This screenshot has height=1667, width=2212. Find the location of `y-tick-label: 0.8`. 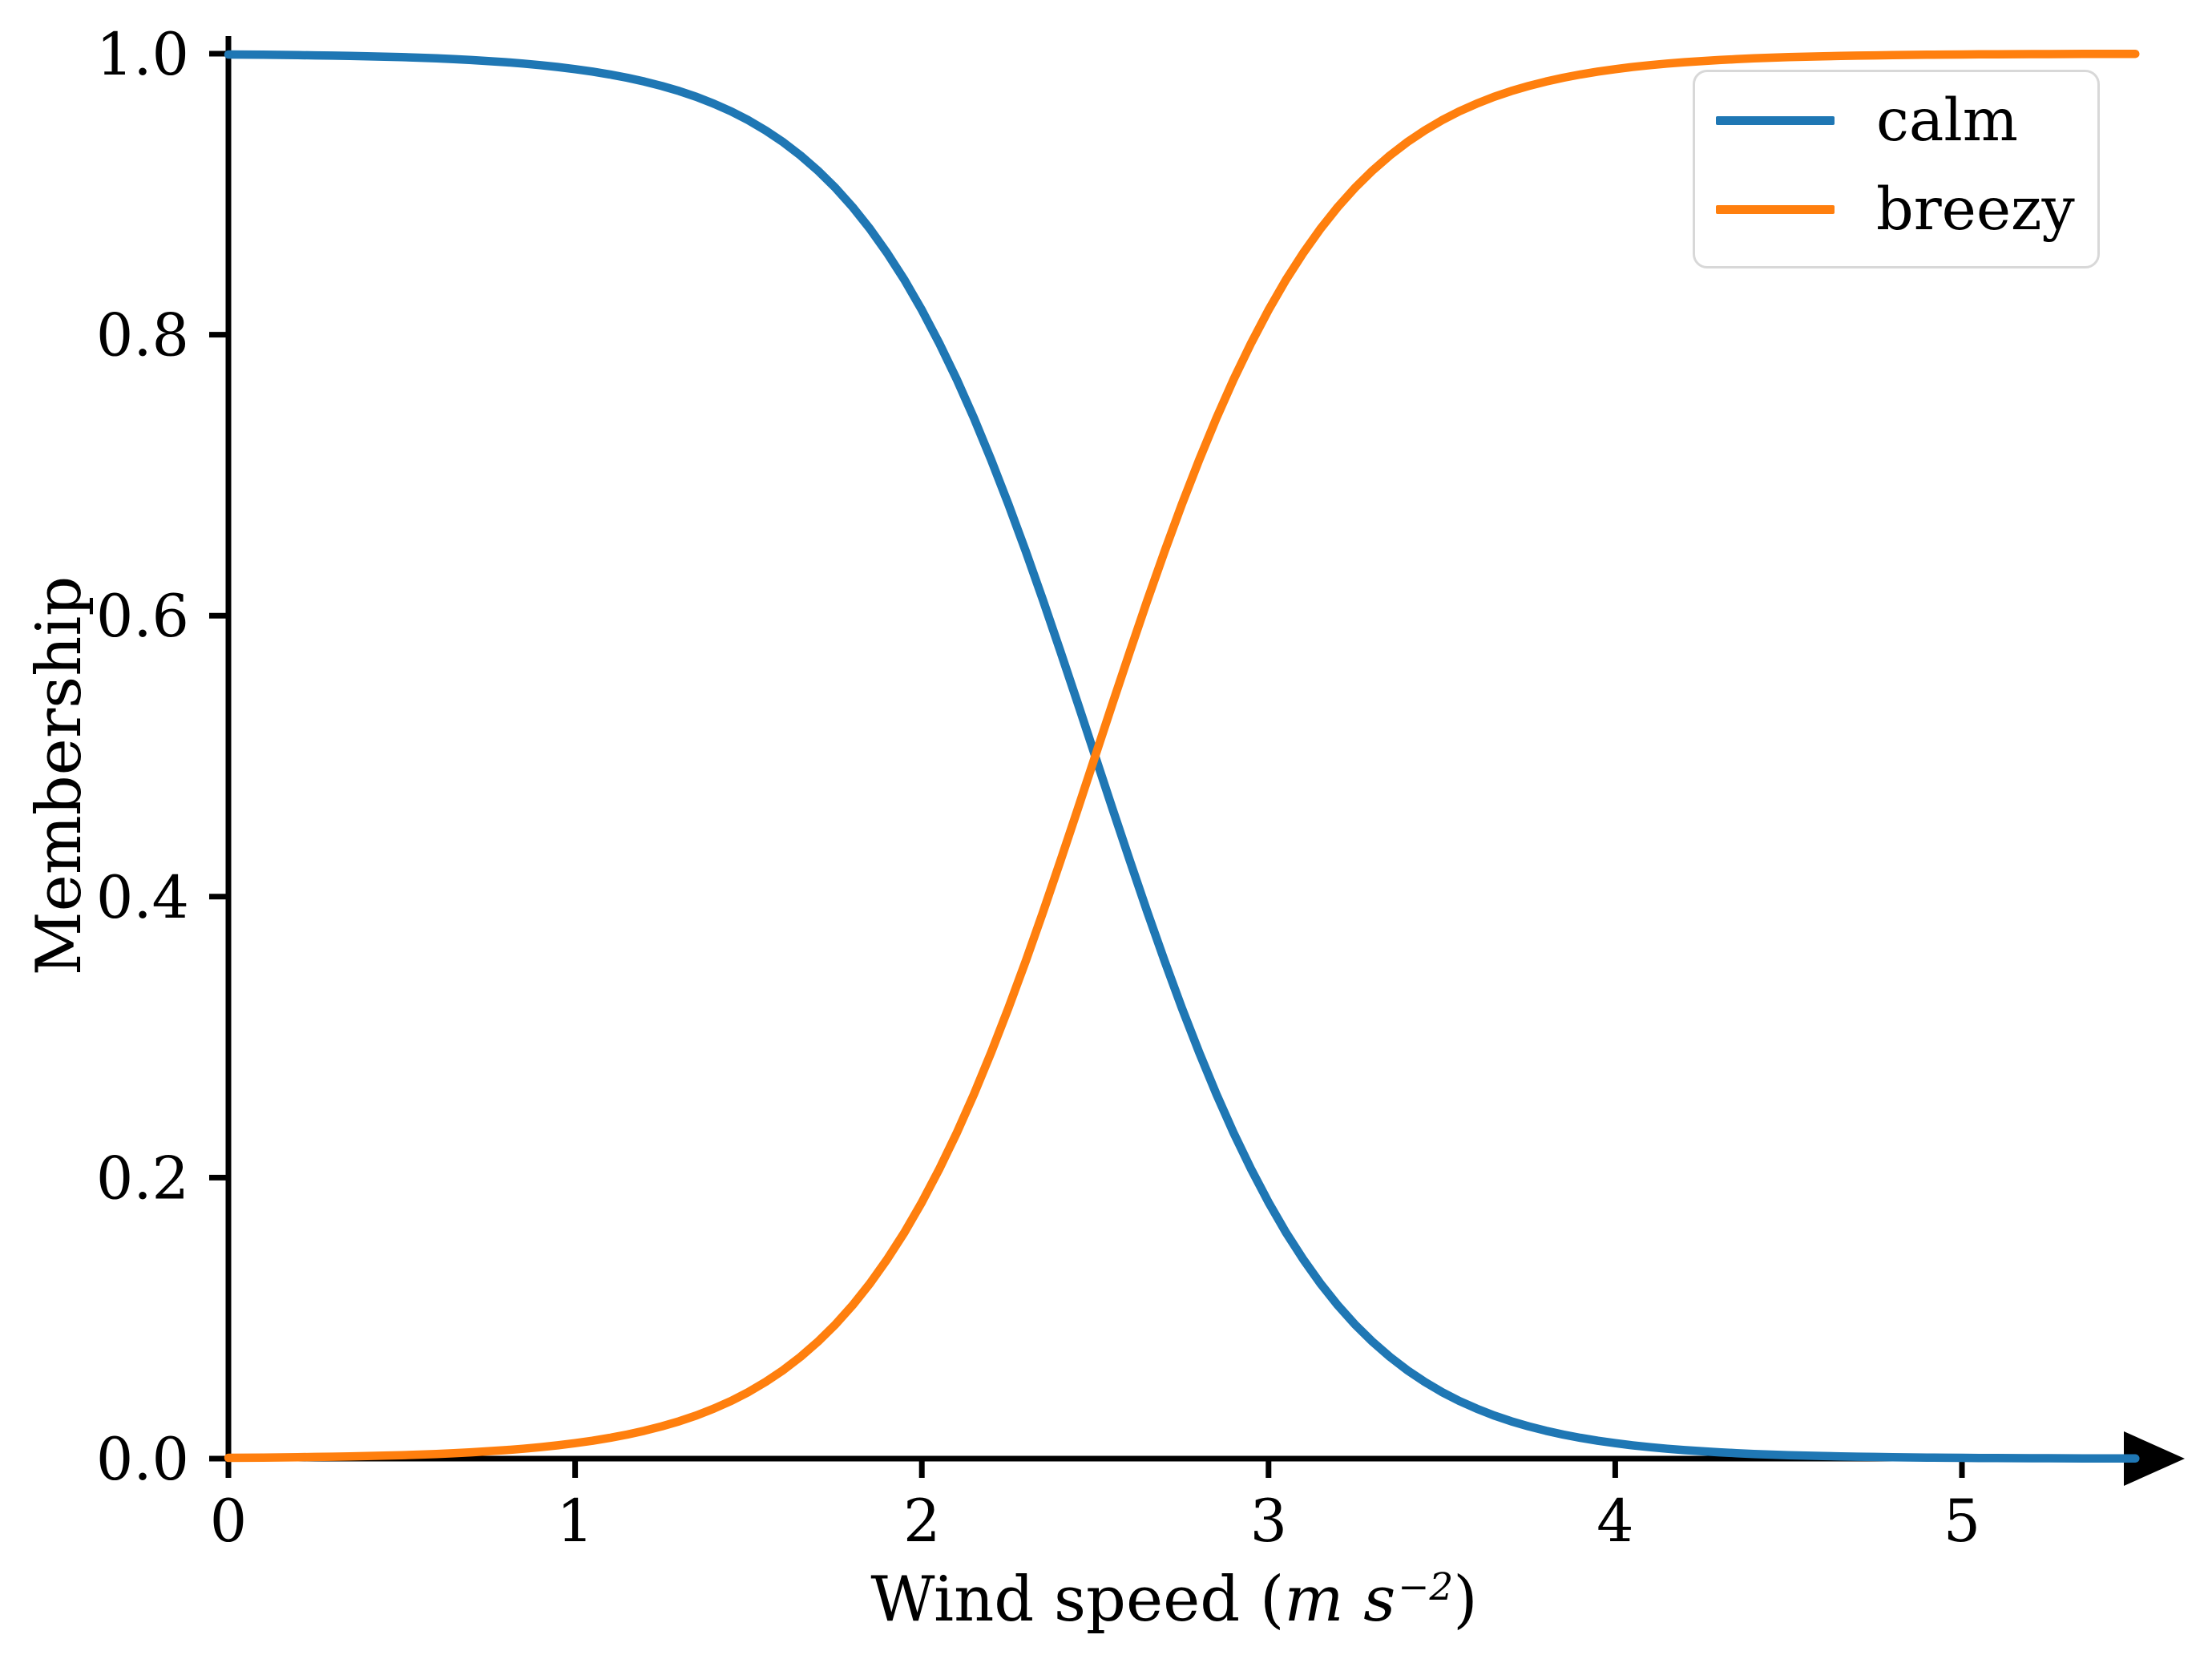

y-tick-label: 0.8 is located at coordinates (142, 336).